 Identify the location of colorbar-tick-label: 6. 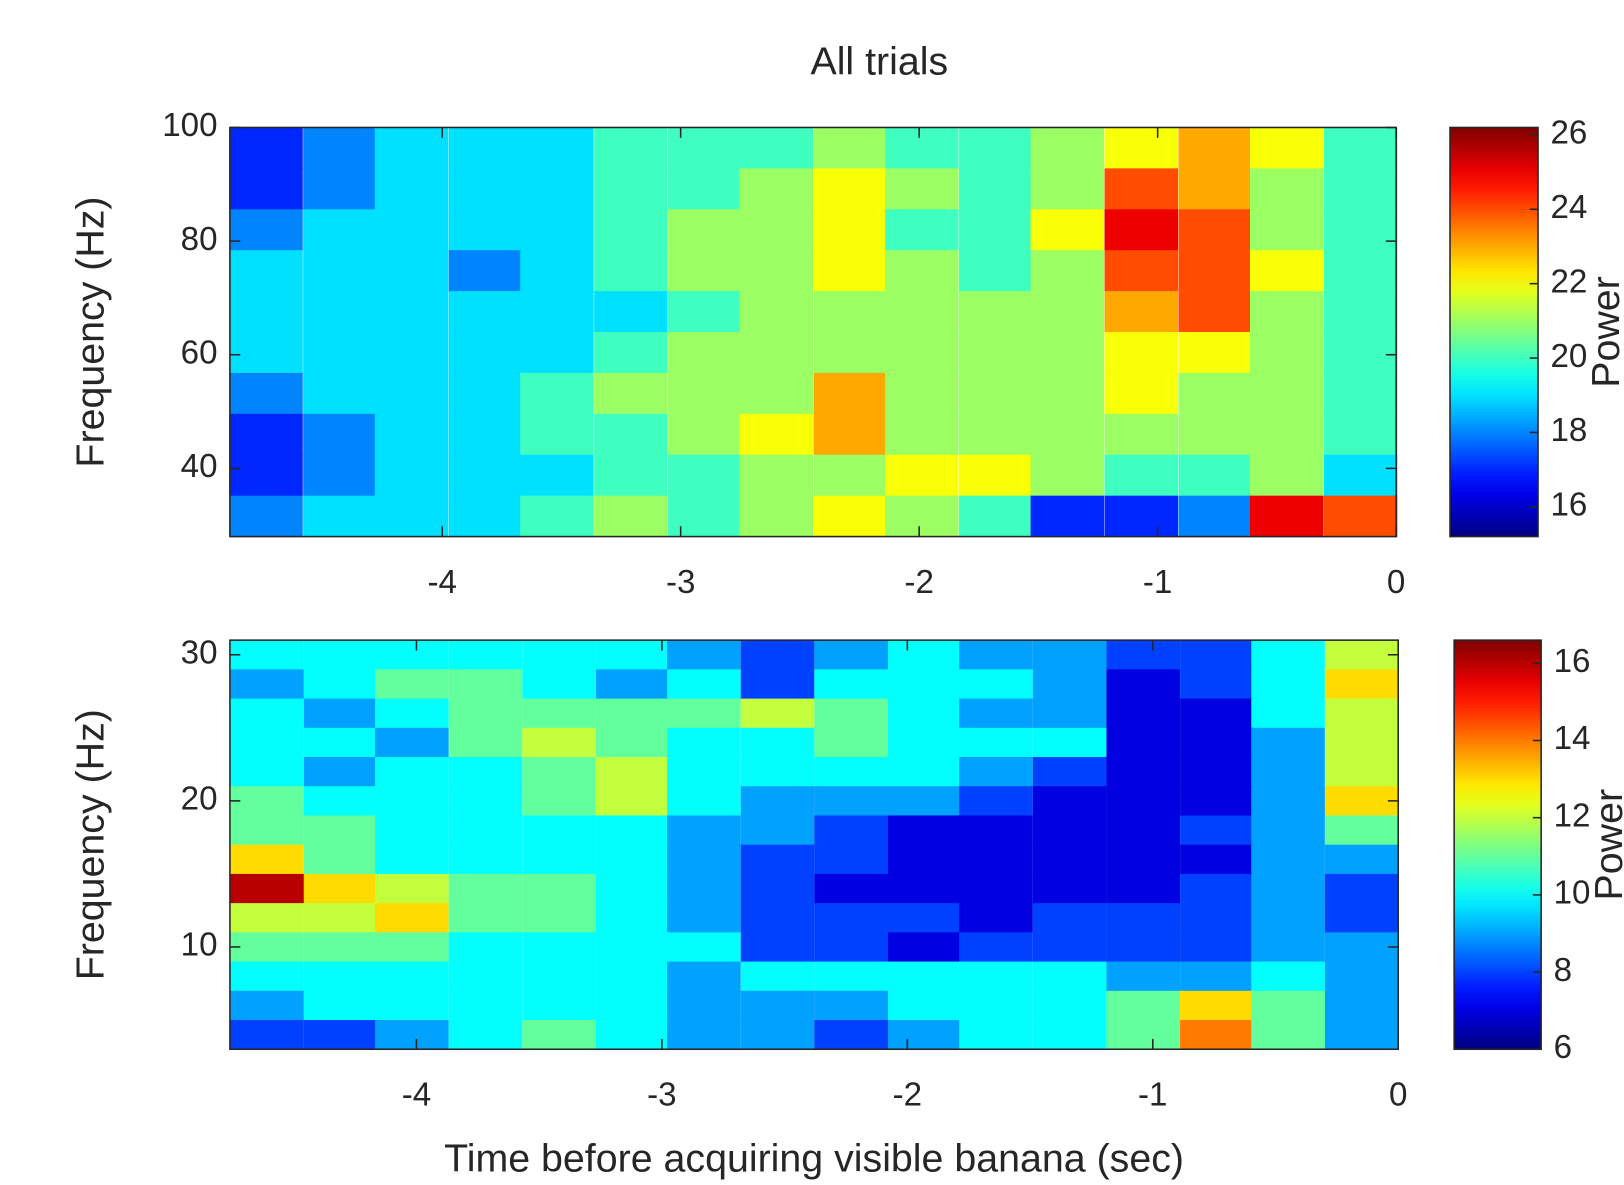
(1563, 1047).